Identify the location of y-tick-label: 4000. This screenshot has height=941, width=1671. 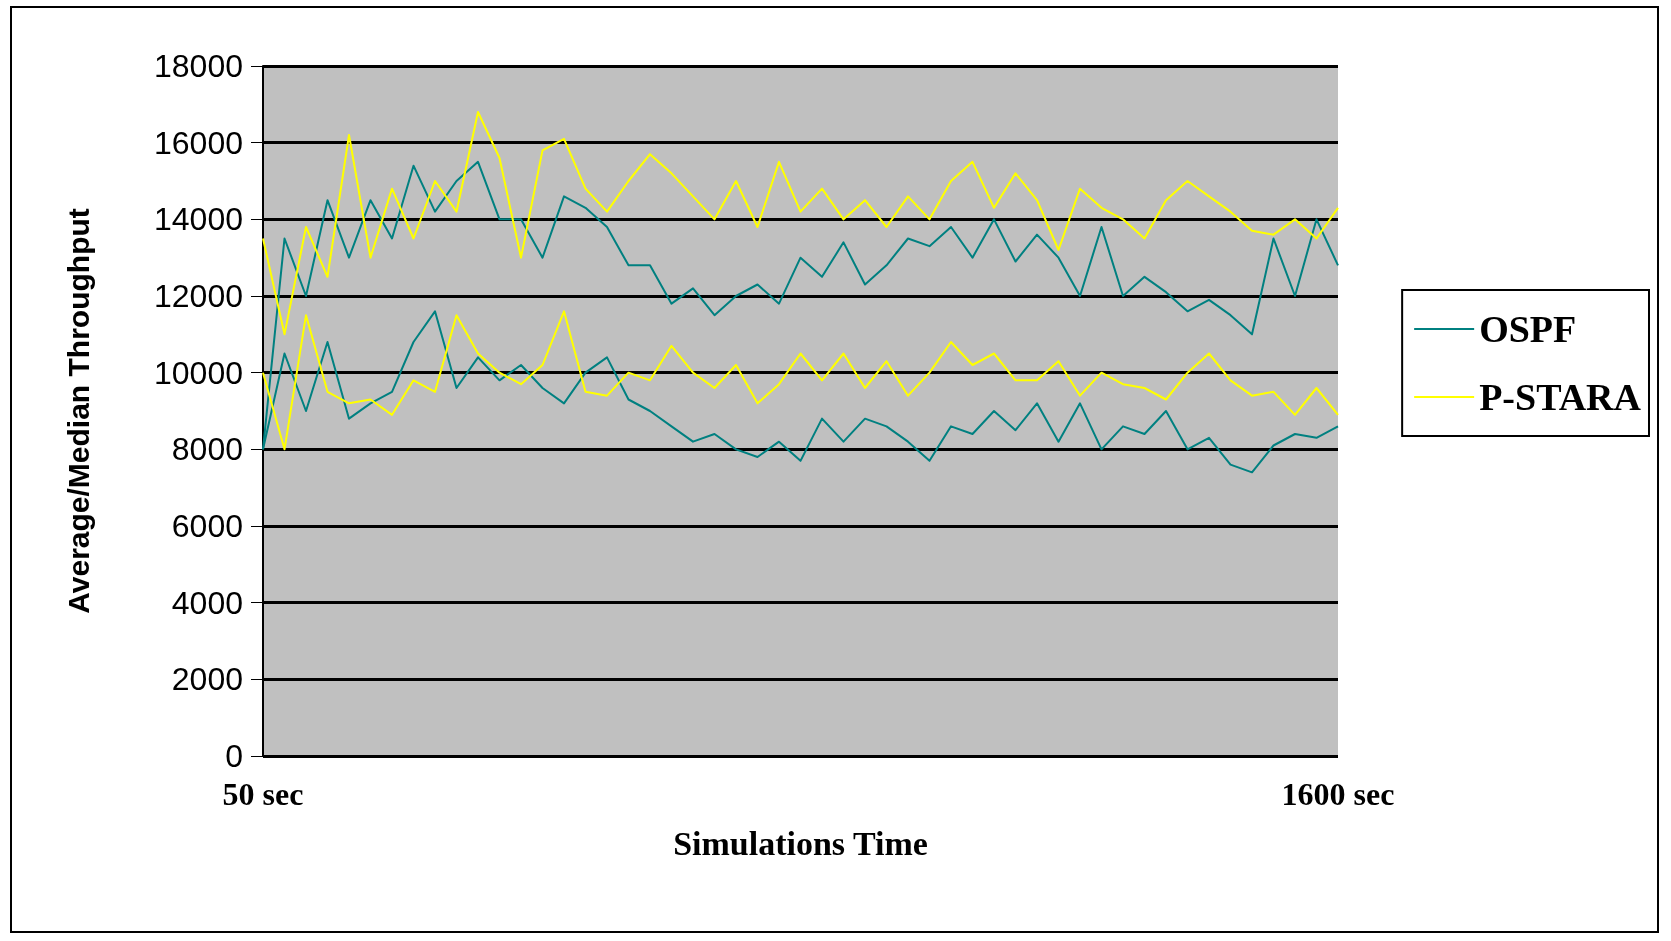
(207, 602).